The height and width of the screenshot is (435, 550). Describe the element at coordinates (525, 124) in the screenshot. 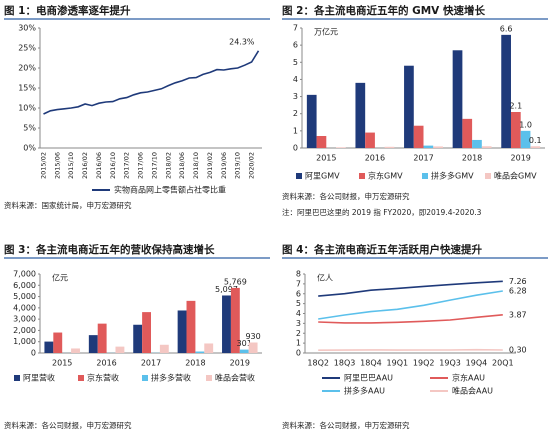

I see `data-label: 1.0` at that location.